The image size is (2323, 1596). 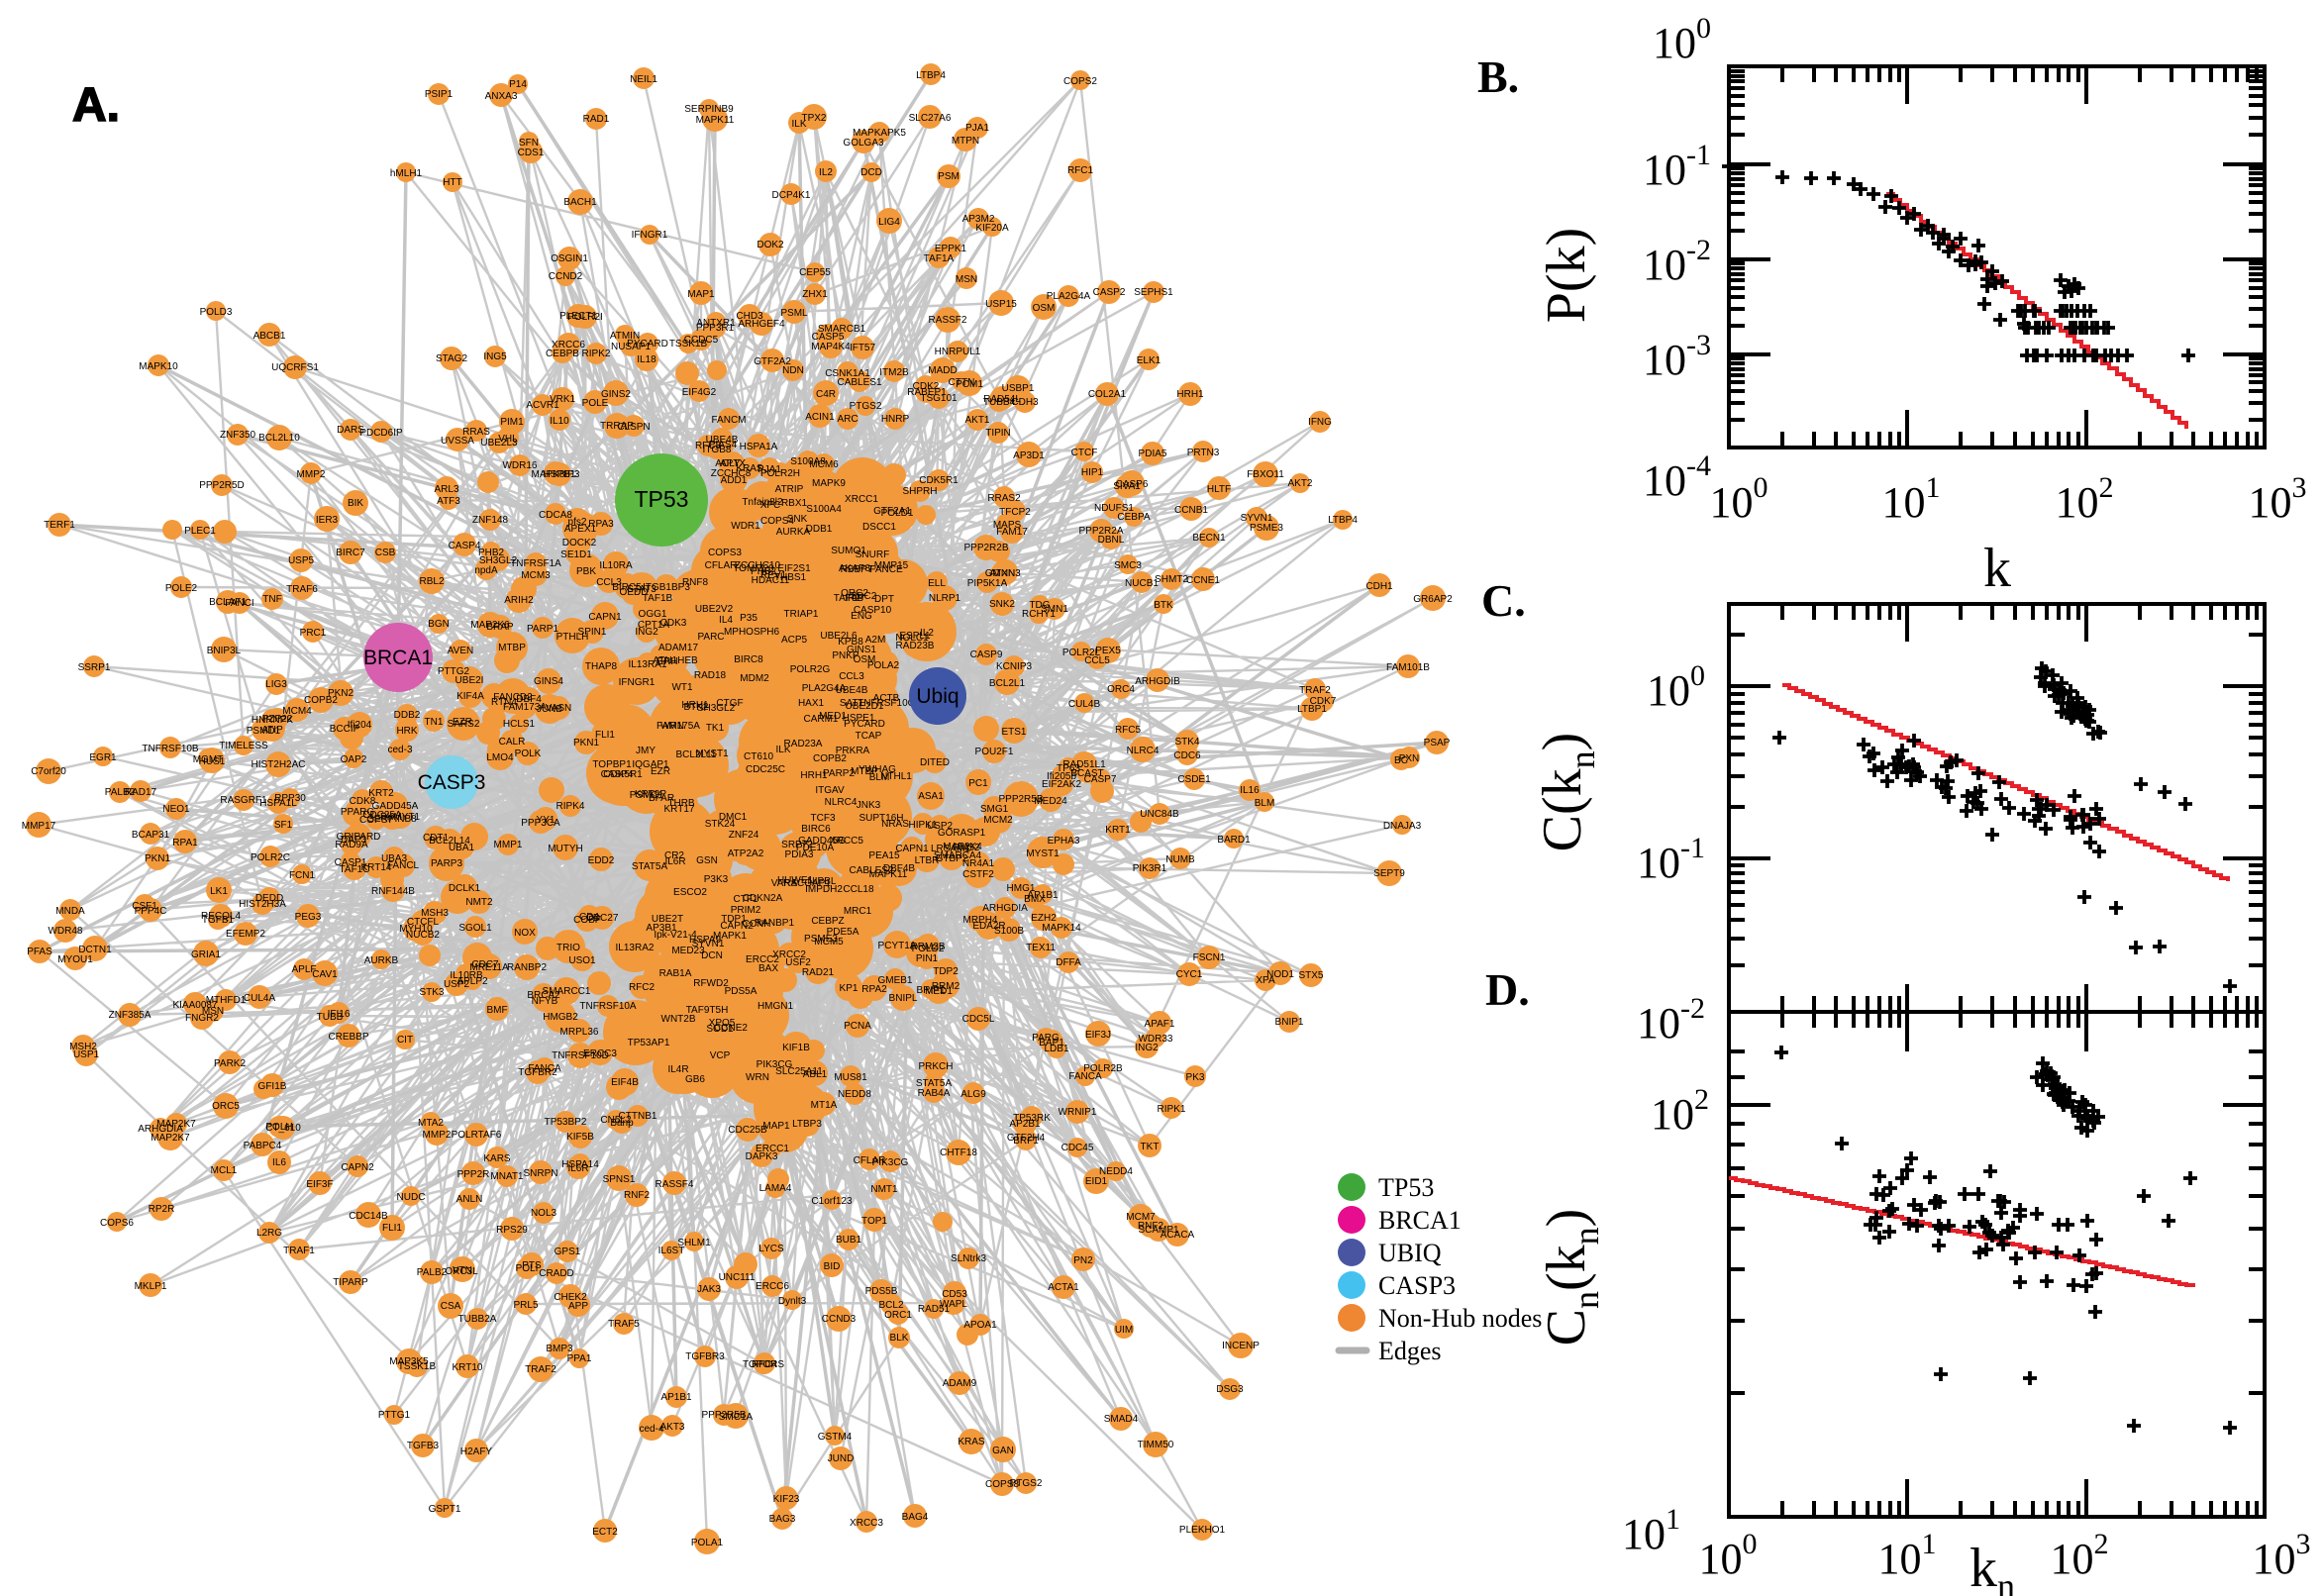 I want to click on svg-text: PHB2, so click(x=491, y=553).